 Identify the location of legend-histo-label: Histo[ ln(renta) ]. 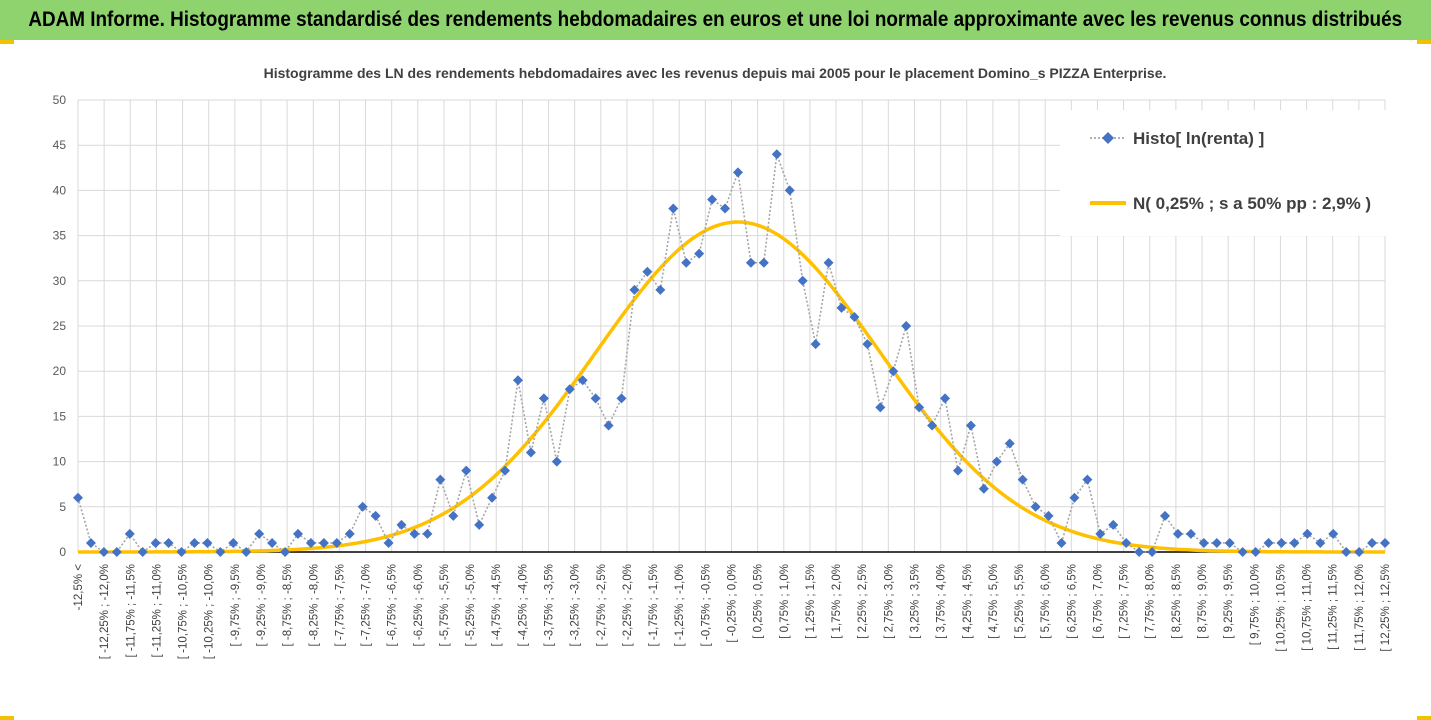
(1198, 138).